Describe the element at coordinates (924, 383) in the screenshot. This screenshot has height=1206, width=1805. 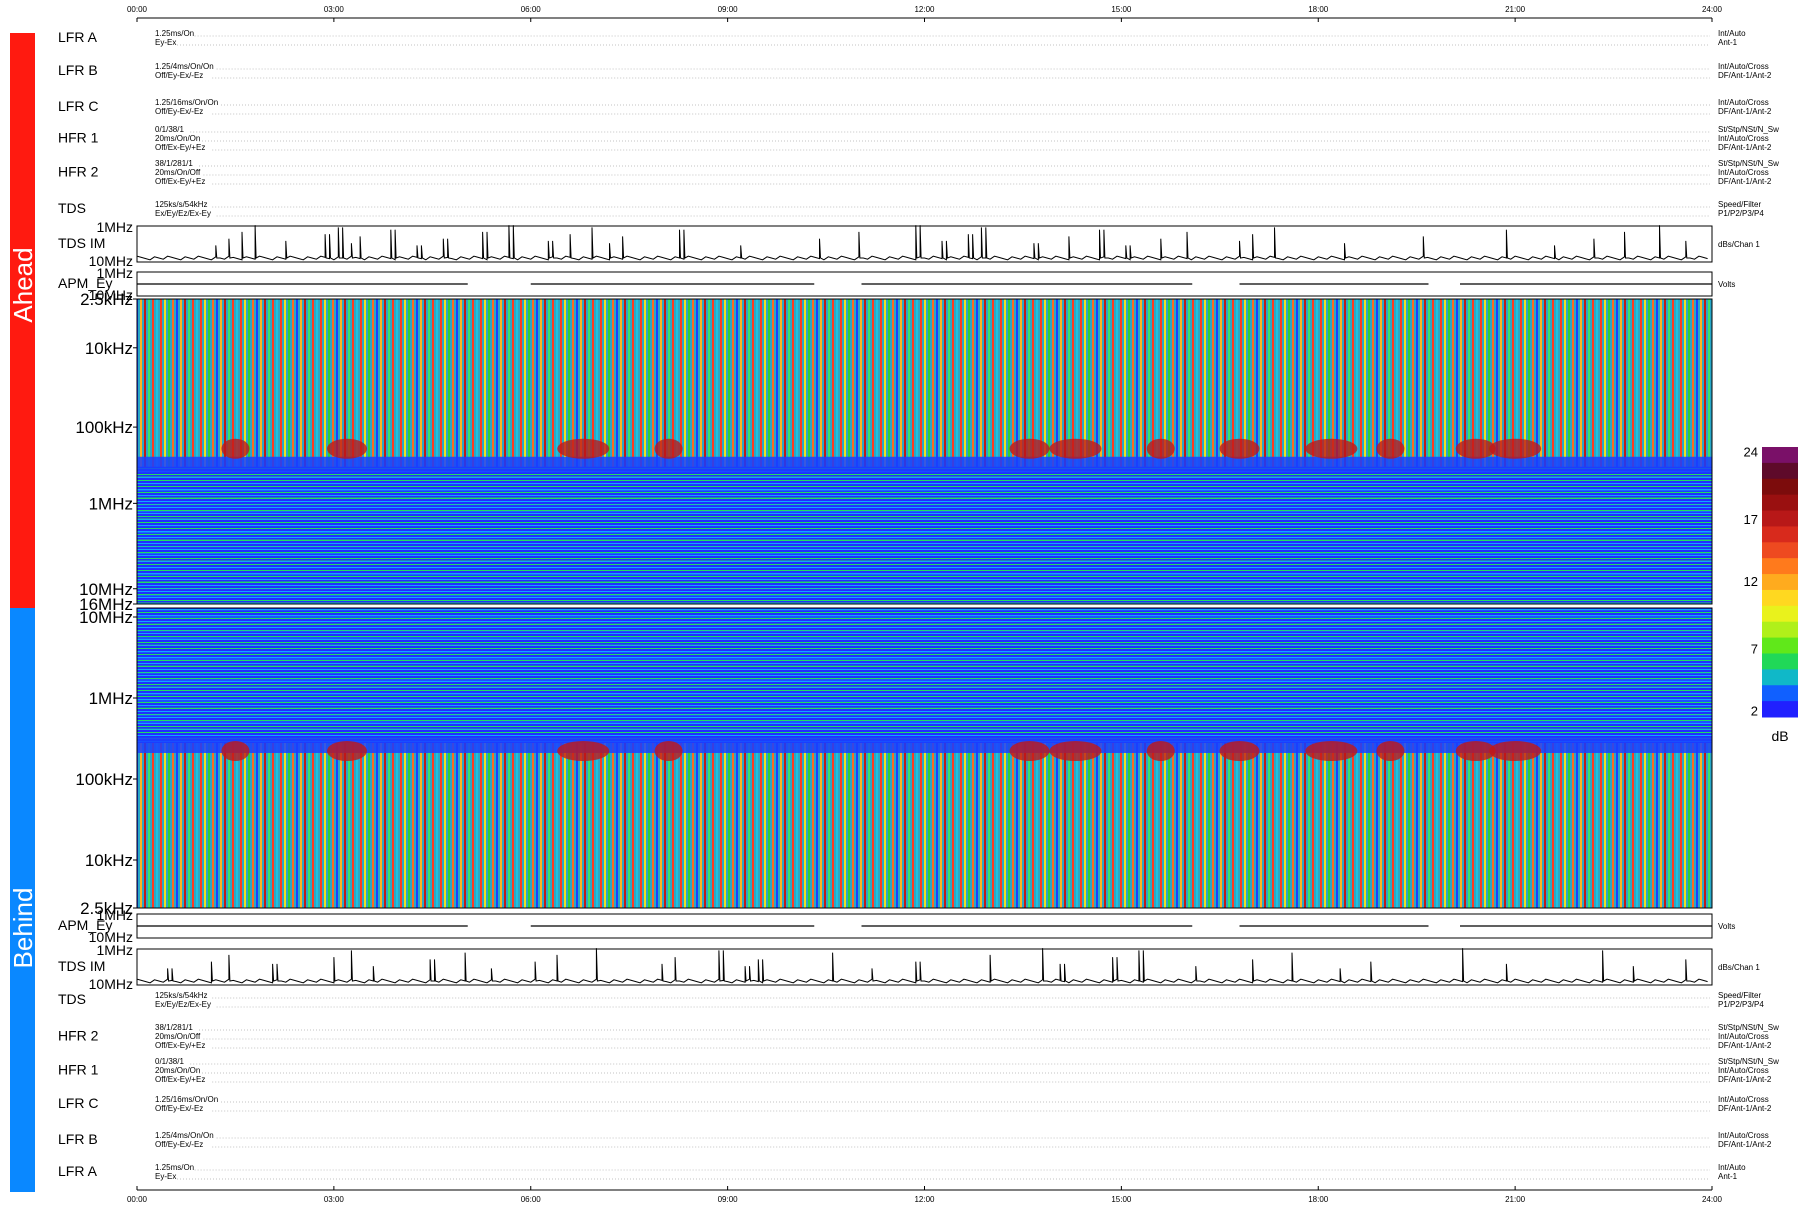
I see `spectrogram-low-band` at that location.